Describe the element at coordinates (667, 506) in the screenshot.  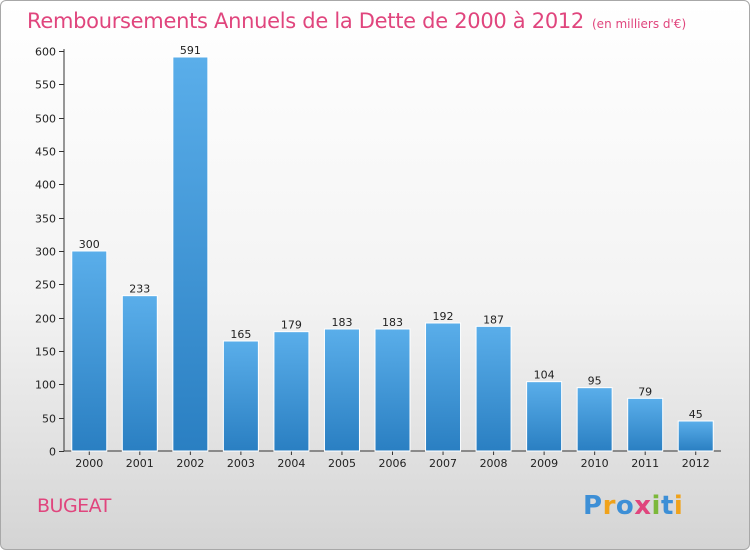
I see `logo-letter: t` at that location.